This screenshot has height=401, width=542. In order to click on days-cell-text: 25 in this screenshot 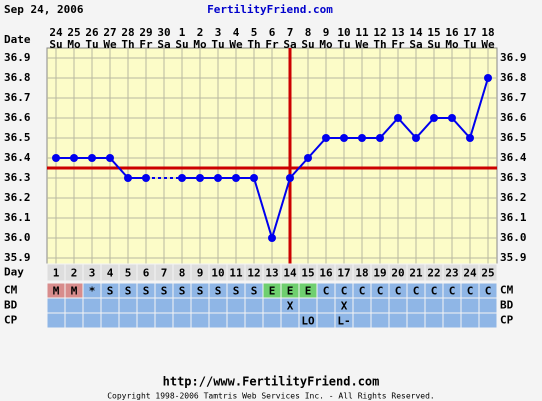, I will do `click(487, 273)`.